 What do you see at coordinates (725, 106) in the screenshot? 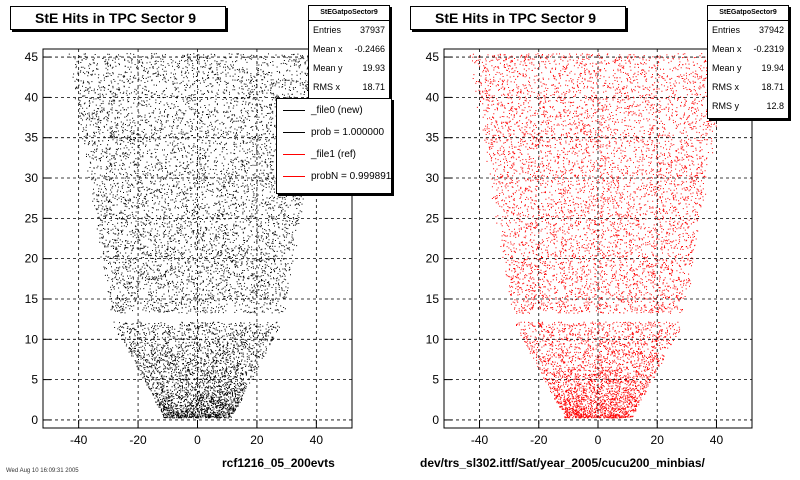
I see `stats-label: RMS y` at bounding box center [725, 106].